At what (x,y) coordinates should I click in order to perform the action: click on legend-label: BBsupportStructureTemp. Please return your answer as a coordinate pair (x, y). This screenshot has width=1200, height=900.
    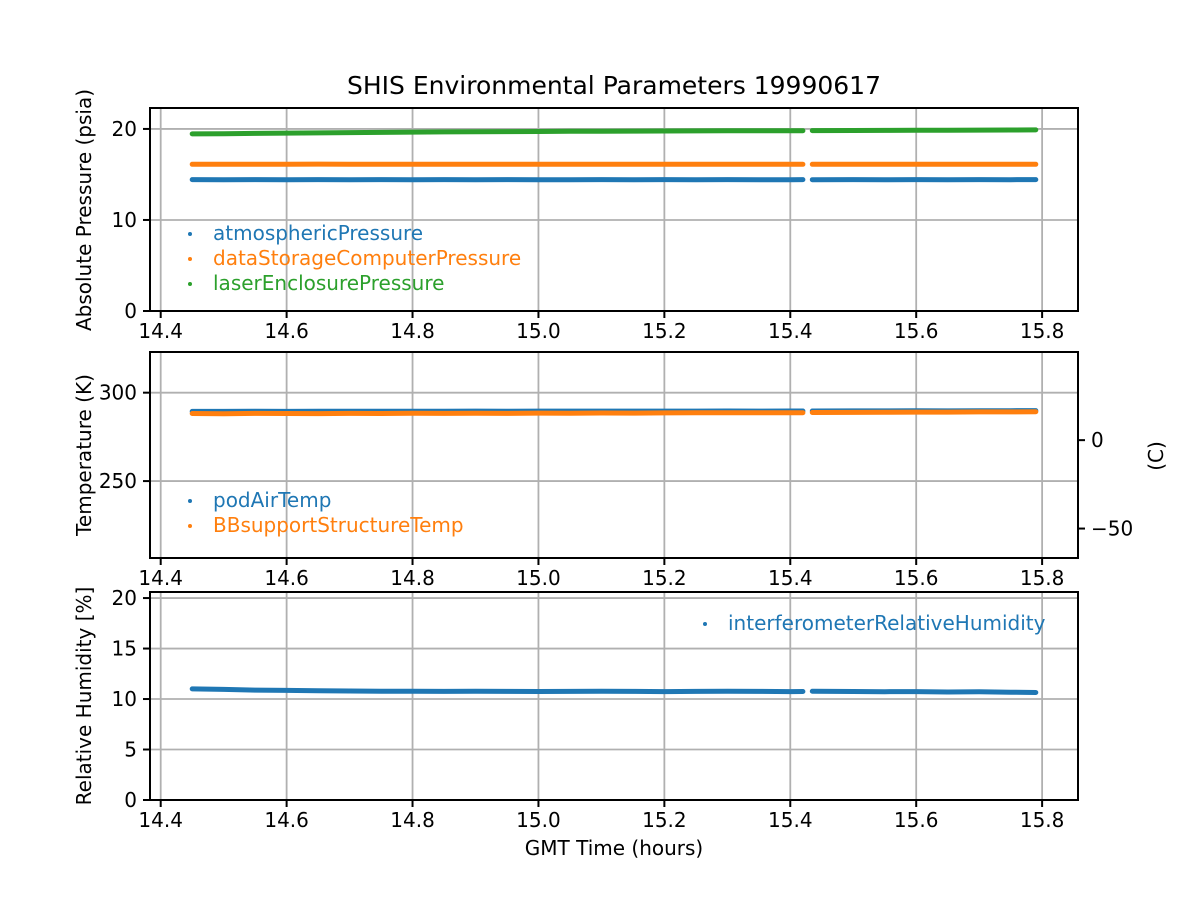
    Looking at the image, I should click on (338, 525).